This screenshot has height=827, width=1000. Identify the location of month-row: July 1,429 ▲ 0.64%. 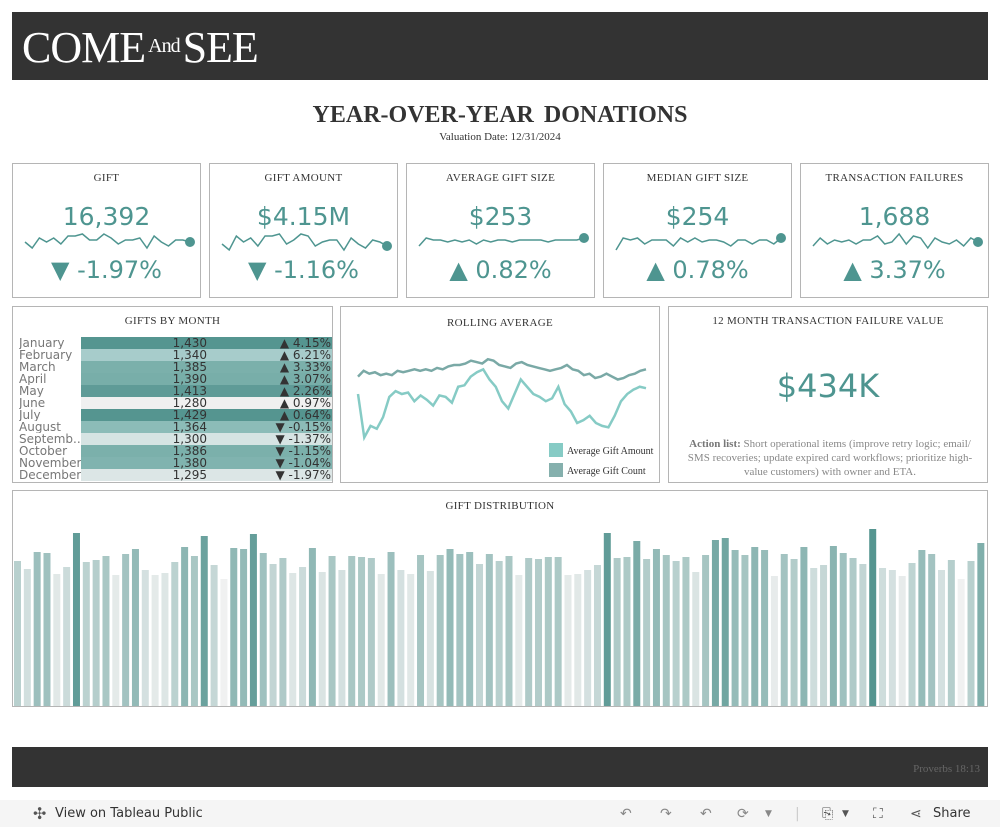
(176, 415).